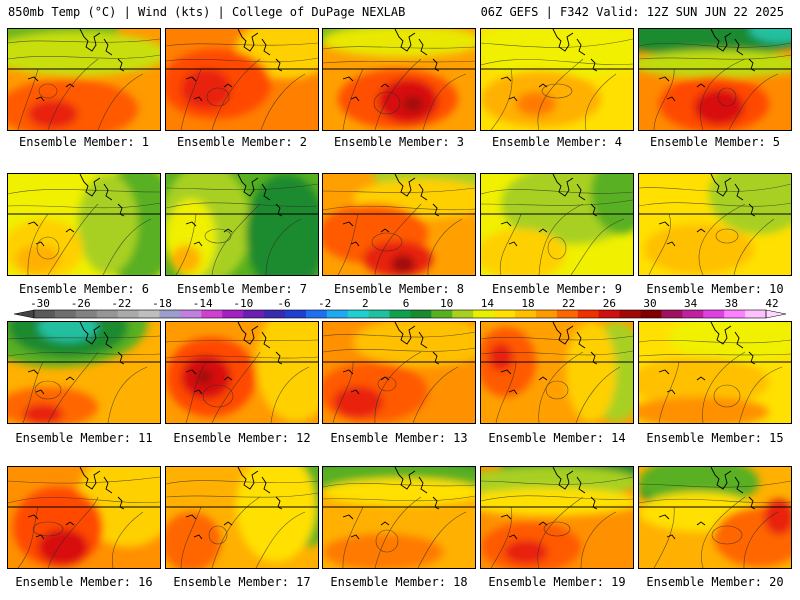 The width and height of the screenshot is (800, 600). What do you see at coordinates (324, 303) in the screenshot?
I see `colorbar-tick-label: -2` at bounding box center [324, 303].